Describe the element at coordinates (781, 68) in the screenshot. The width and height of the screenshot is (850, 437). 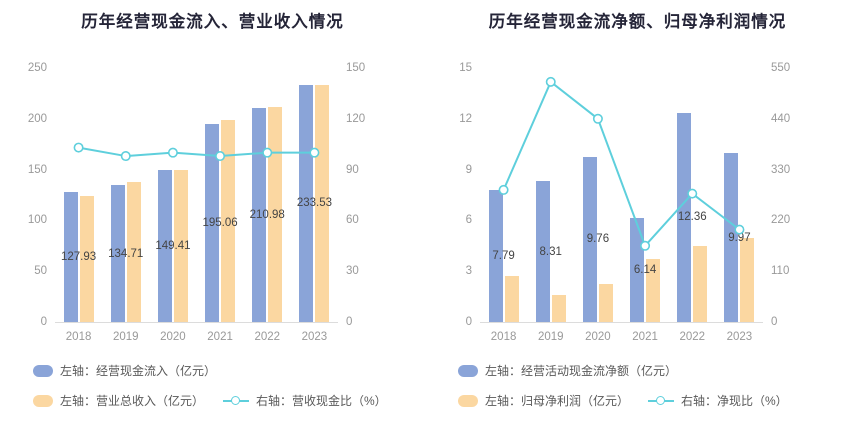
I see `right-axis-tick: 550` at that location.